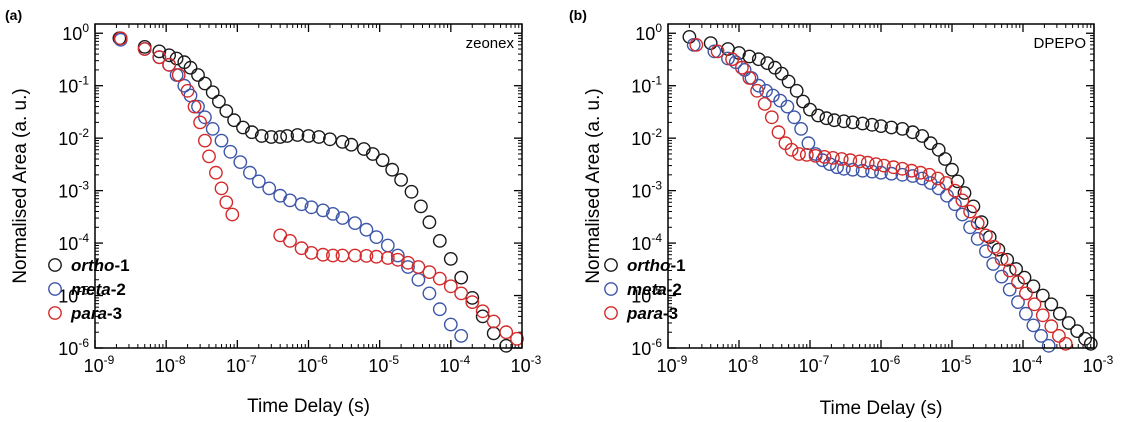  Describe the element at coordinates (648, 32) in the screenshot. I see `y-tick-label: 10⁰` at that location.